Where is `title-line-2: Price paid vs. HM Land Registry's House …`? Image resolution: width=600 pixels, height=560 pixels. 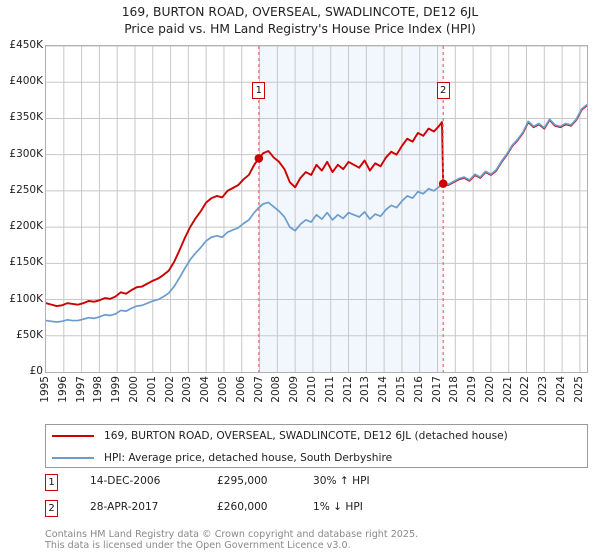 title-line-2: Price paid vs. HM Land Registry's House … is located at coordinates (300, 29).